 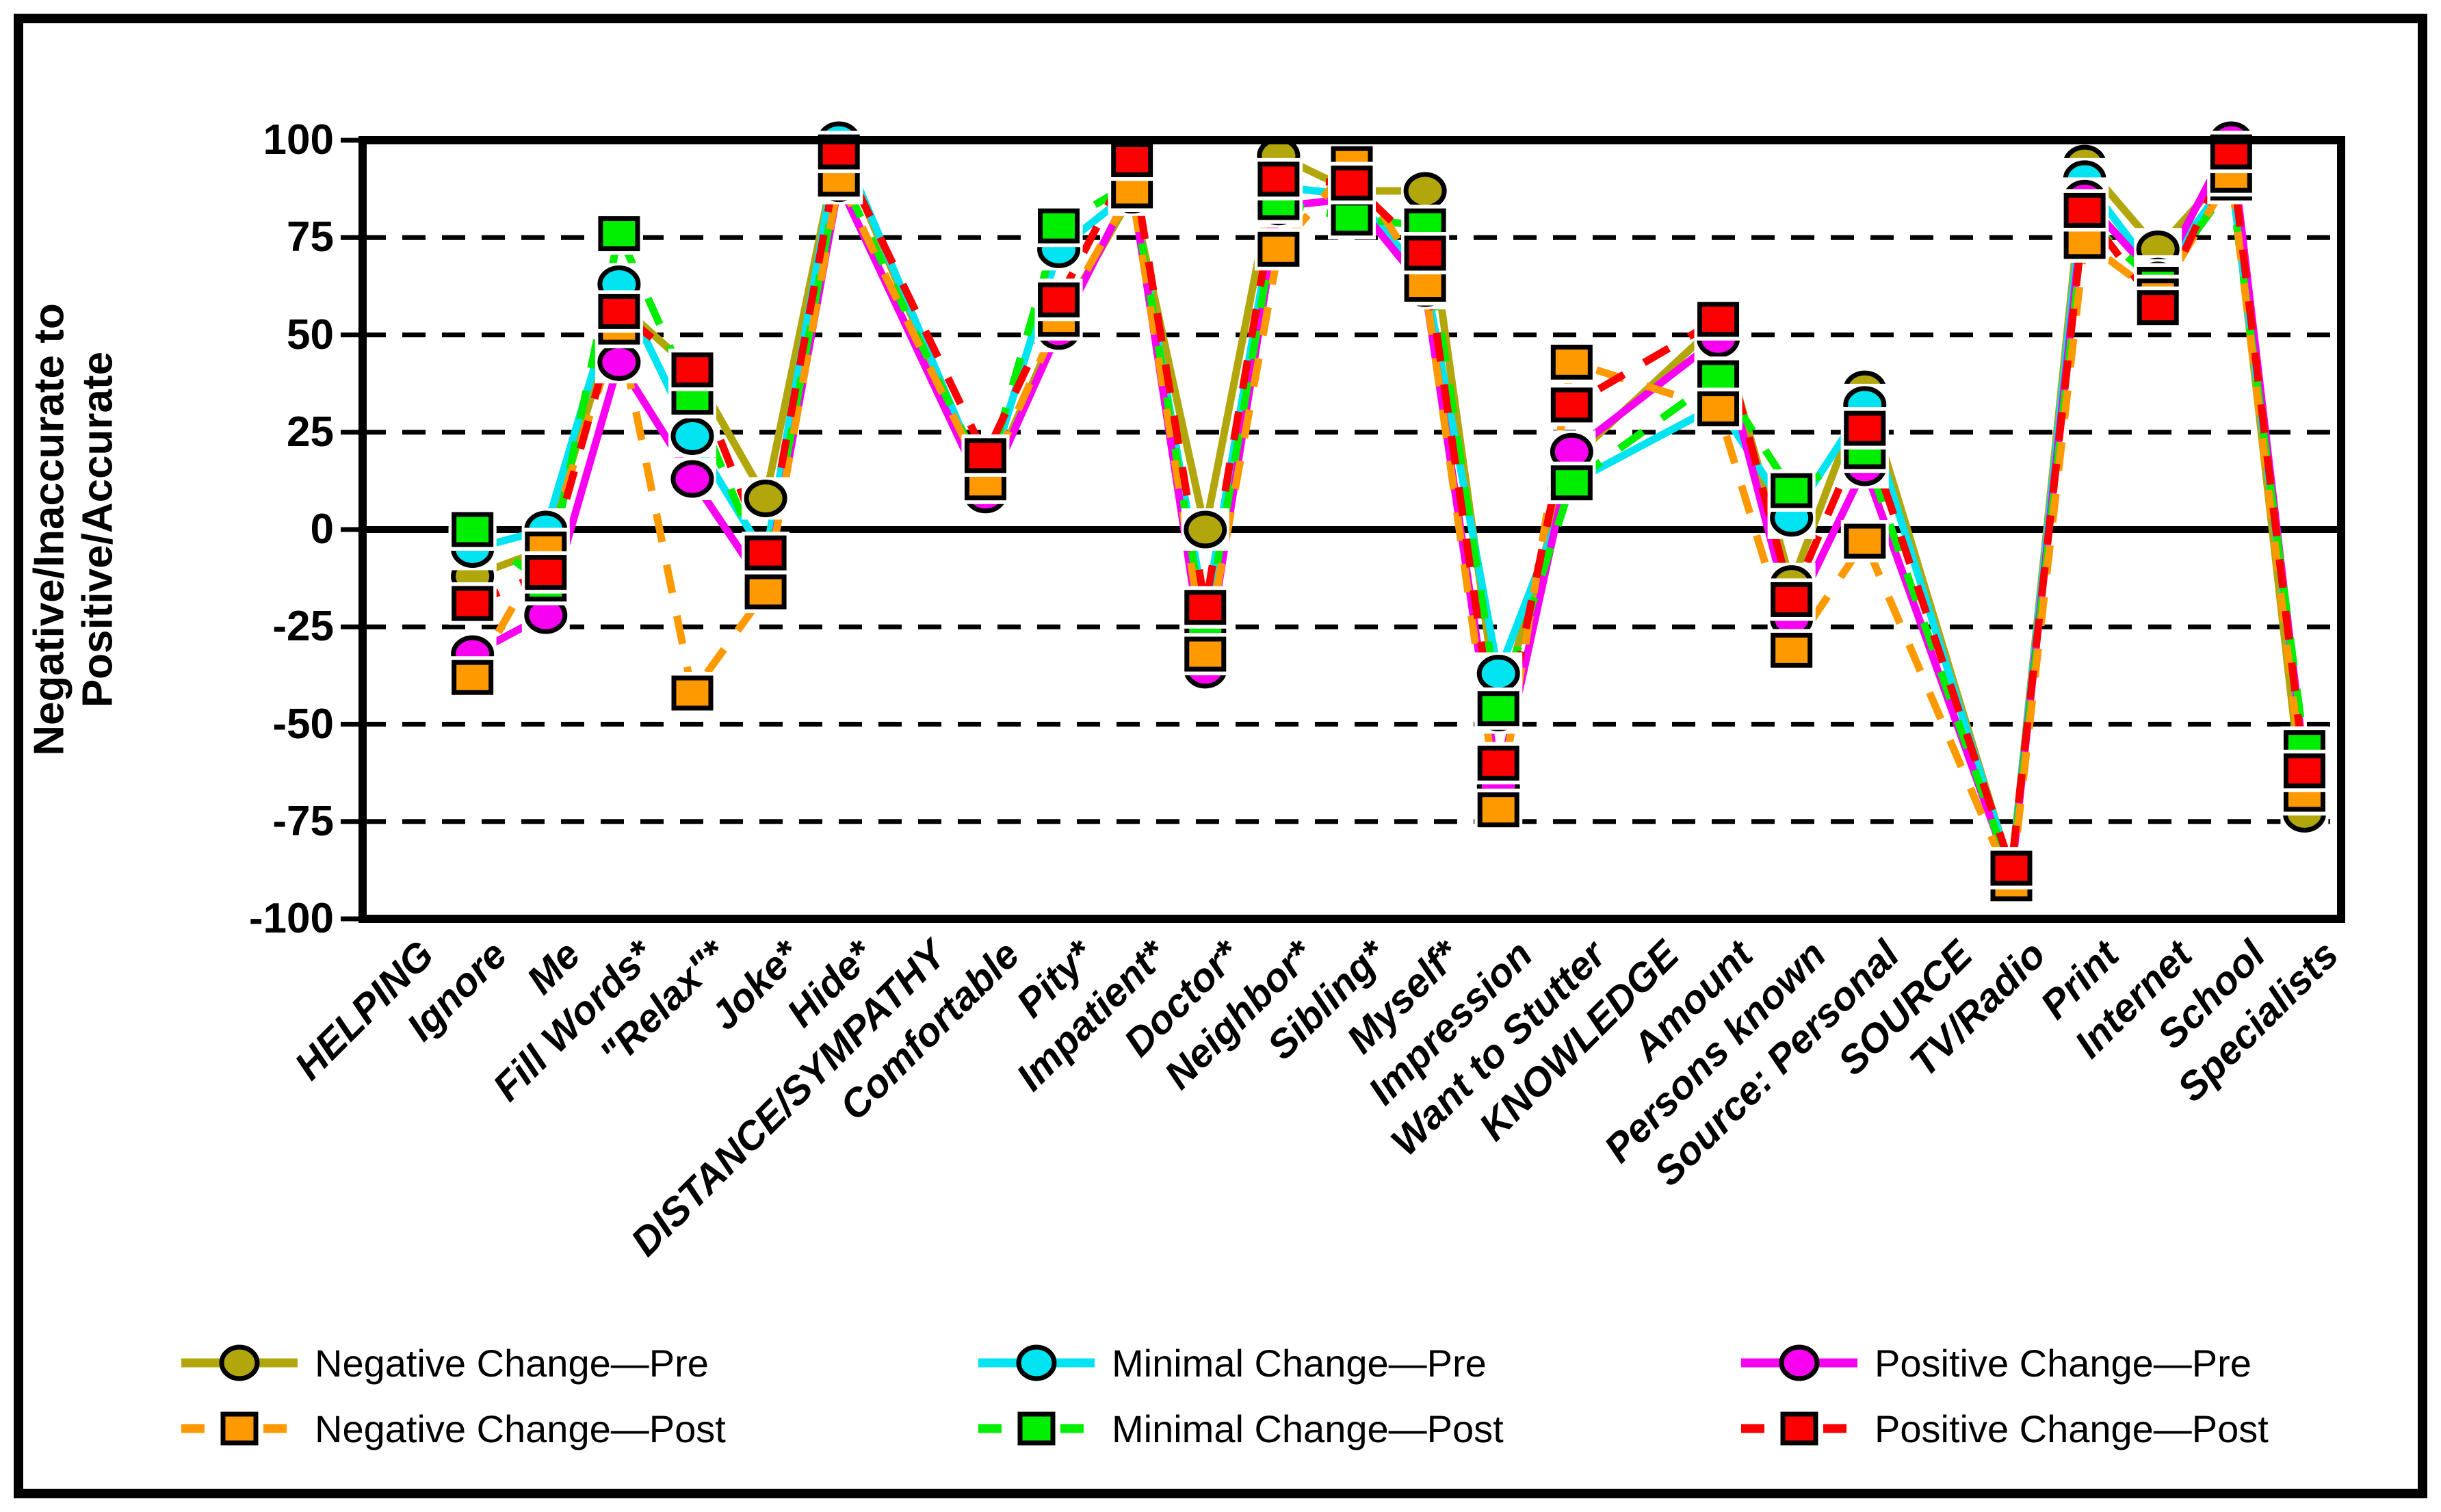 What do you see at coordinates (352, 530) in the screenshot?
I see `y-axis-ticks` at bounding box center [352, 530].